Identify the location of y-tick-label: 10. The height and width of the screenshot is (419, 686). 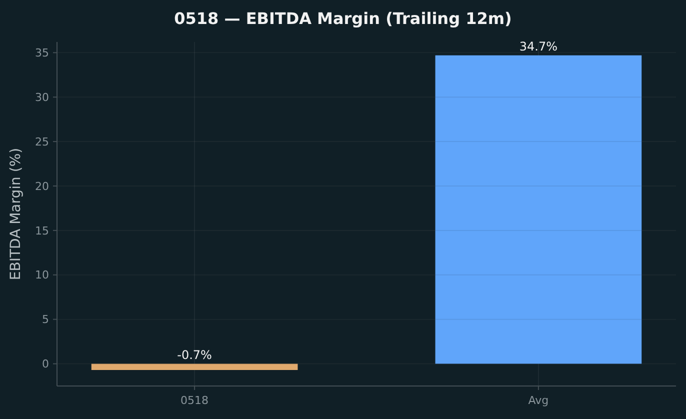
(42, 275).